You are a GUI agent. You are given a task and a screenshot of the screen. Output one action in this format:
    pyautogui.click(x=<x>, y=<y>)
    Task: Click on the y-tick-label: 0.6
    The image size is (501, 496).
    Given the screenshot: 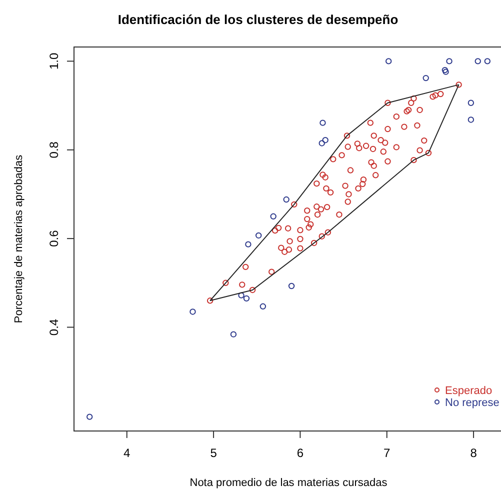 What is the action you would take?
    pyautogui.click(x=54, y=238)
    